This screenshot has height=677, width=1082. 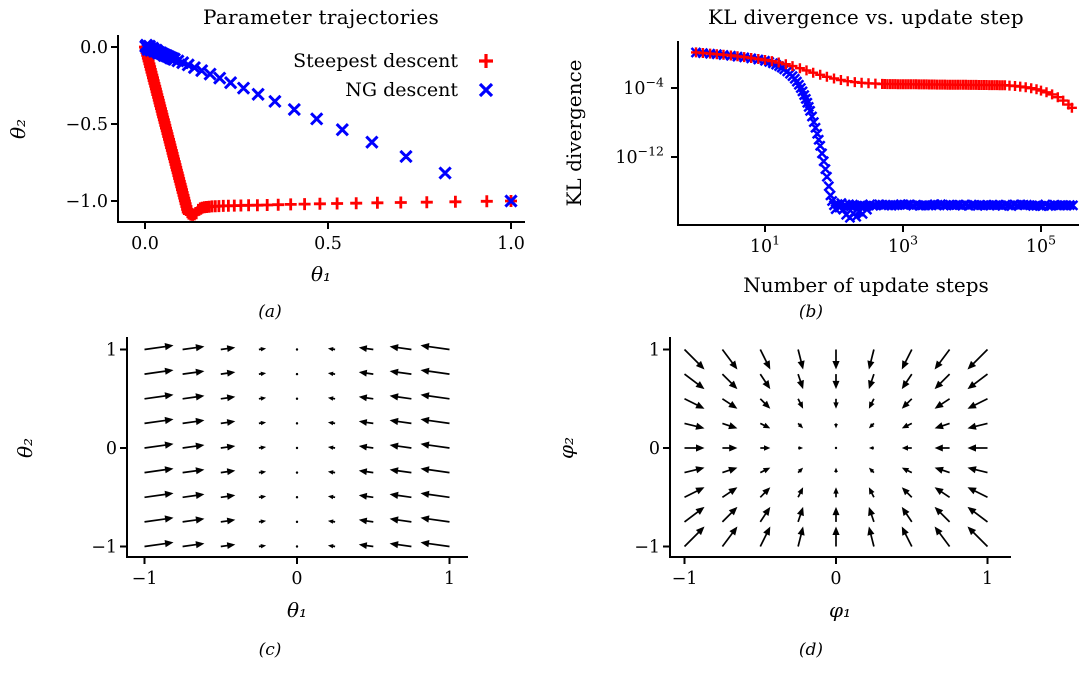 I want to click on tick-label: 10³, so click(x=903, y=245).